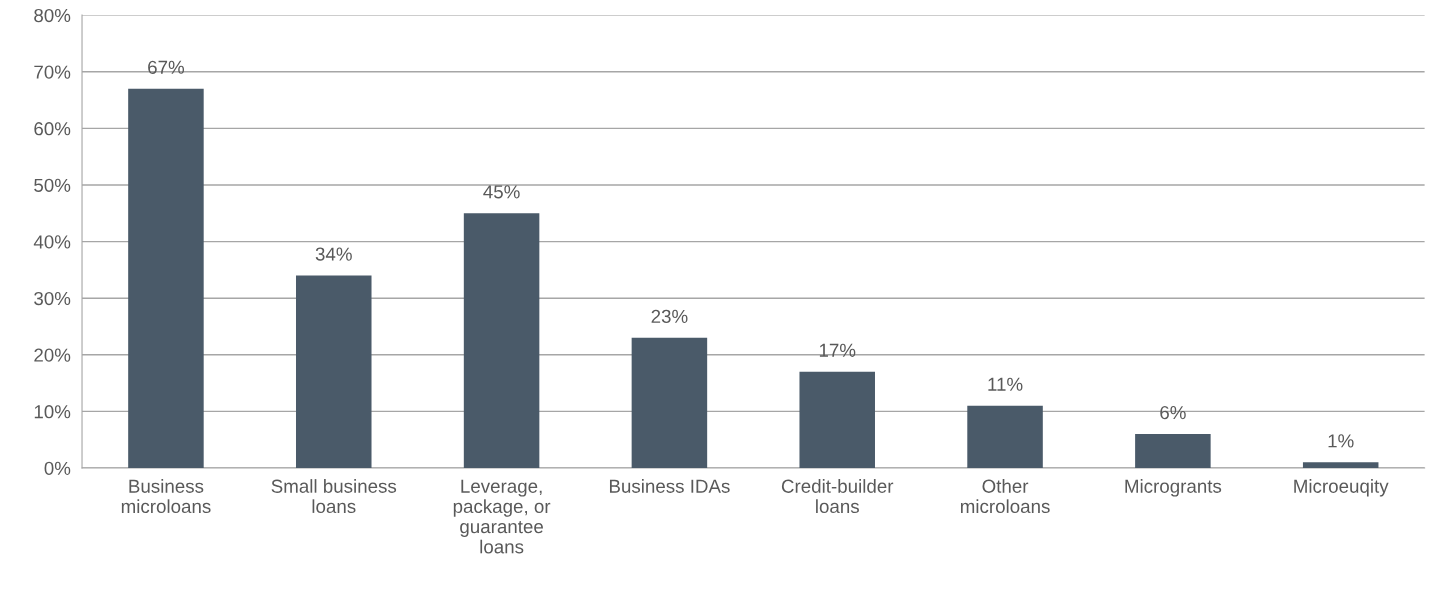  I want to click on x-tick-label: Microgrants, so click(1173, 488).